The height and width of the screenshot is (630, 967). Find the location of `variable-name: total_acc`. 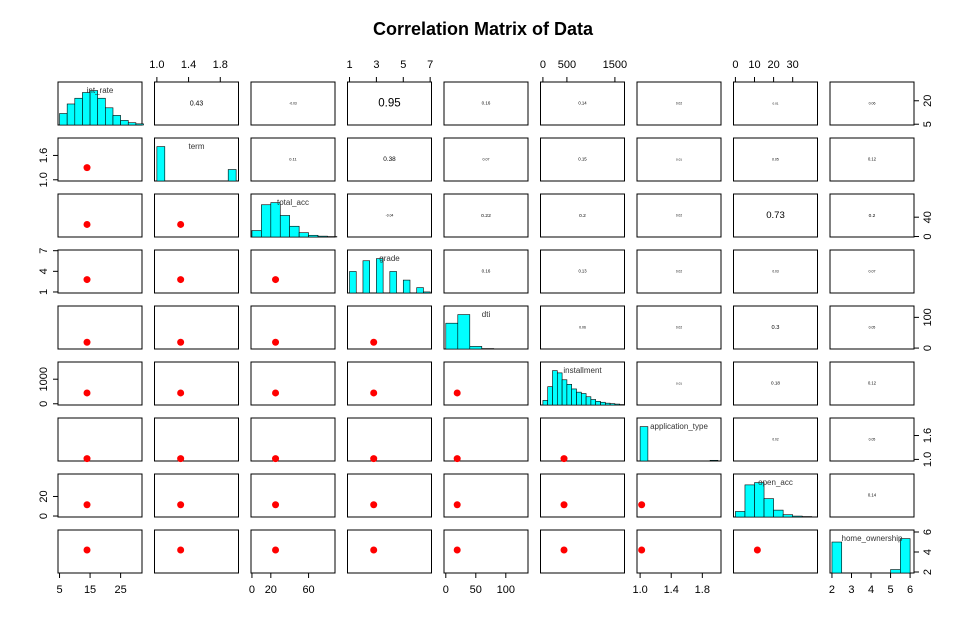

variable-name: total_acc is located at coordinates (293, 202).